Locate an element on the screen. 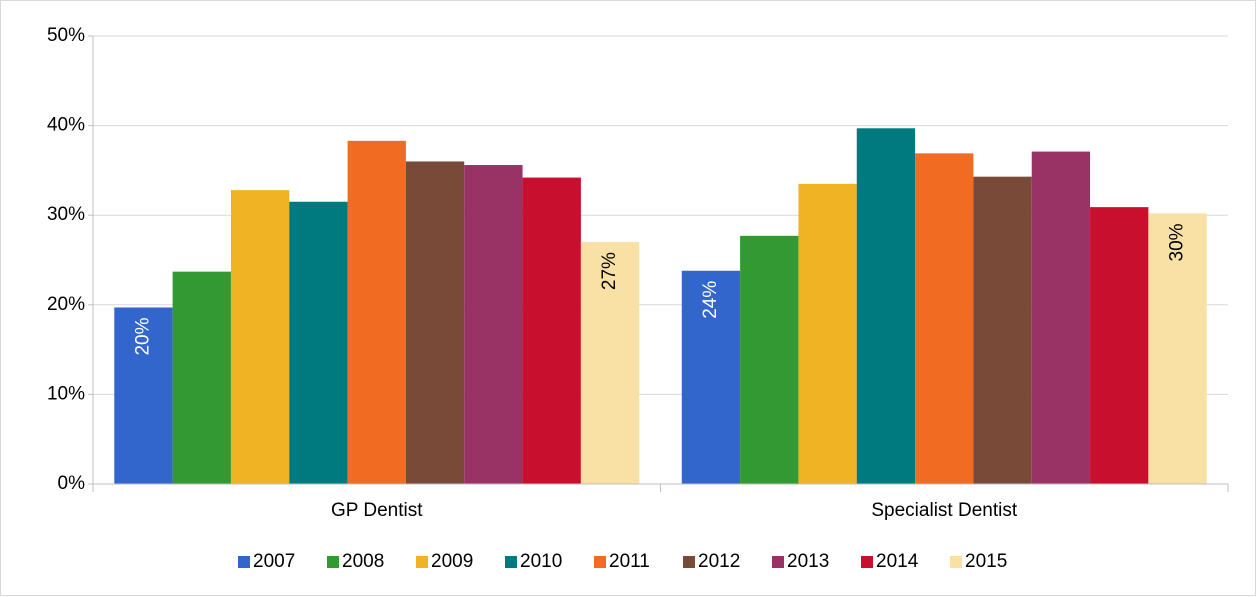 The height and width of the screenshot is (597, 1257). legend-label: 2012 is located at coordinates (719, 561).